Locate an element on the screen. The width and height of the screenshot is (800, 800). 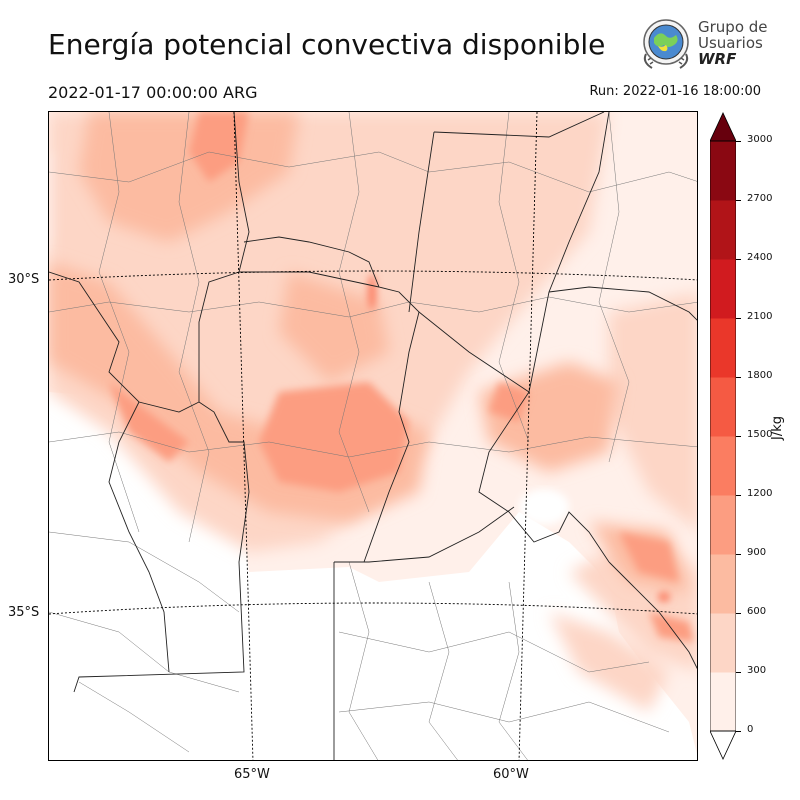
colorbar-tick-label: 3000 is located at coordinates (760, 139).